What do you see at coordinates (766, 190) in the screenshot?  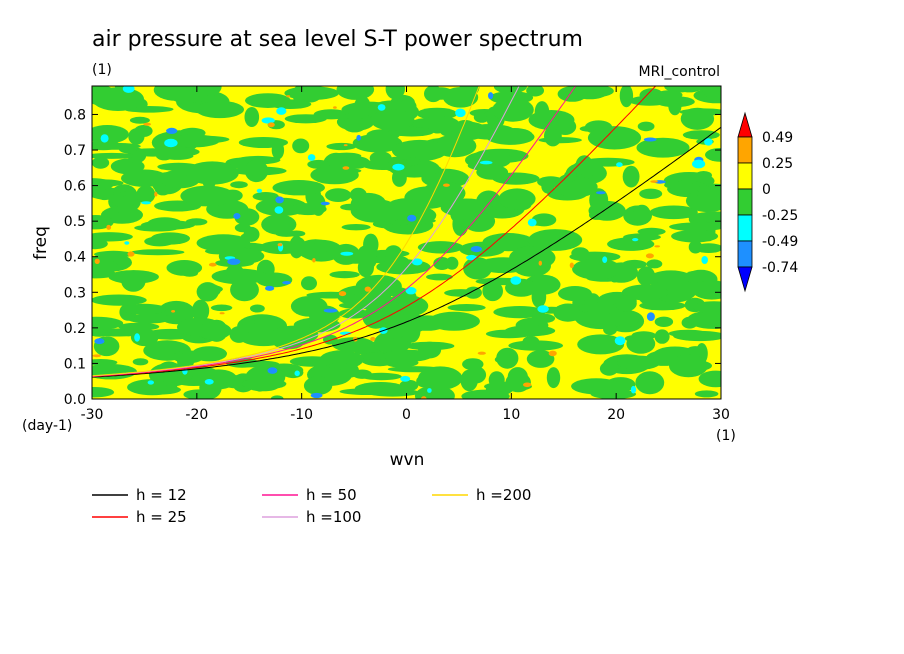 I see `colorbar-label: 0` at bounding box center [766, 190].